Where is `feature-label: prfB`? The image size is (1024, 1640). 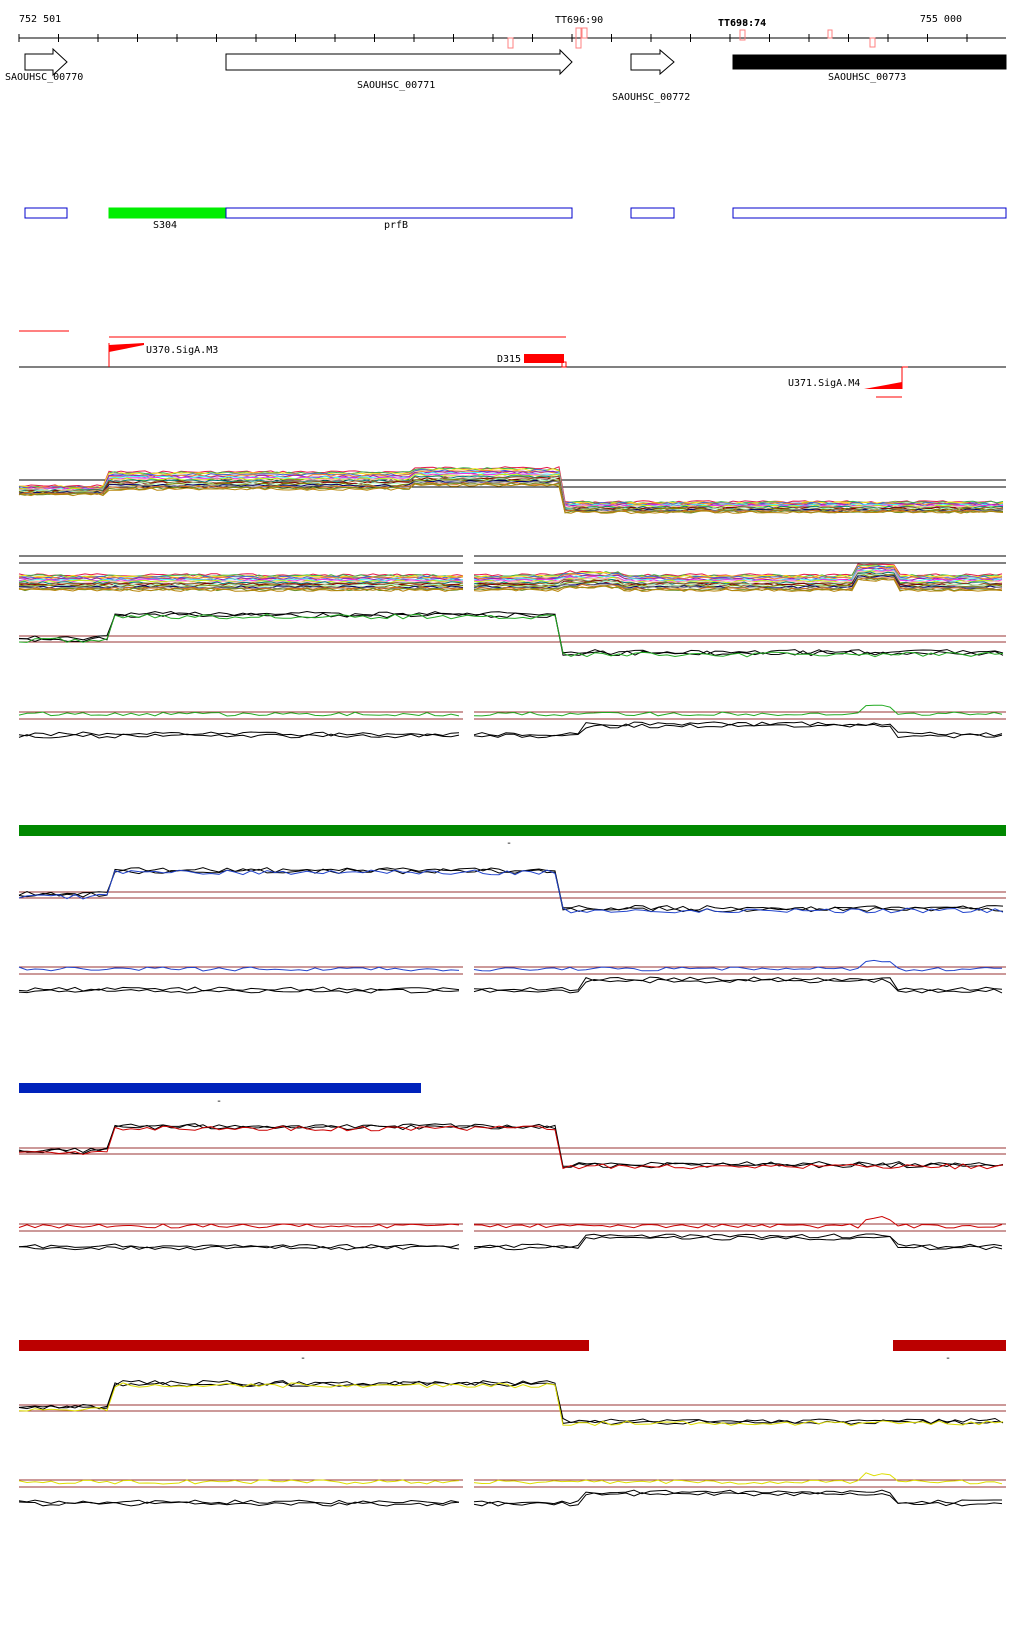
feature-label: prfB is located at coordinates (396, 225).